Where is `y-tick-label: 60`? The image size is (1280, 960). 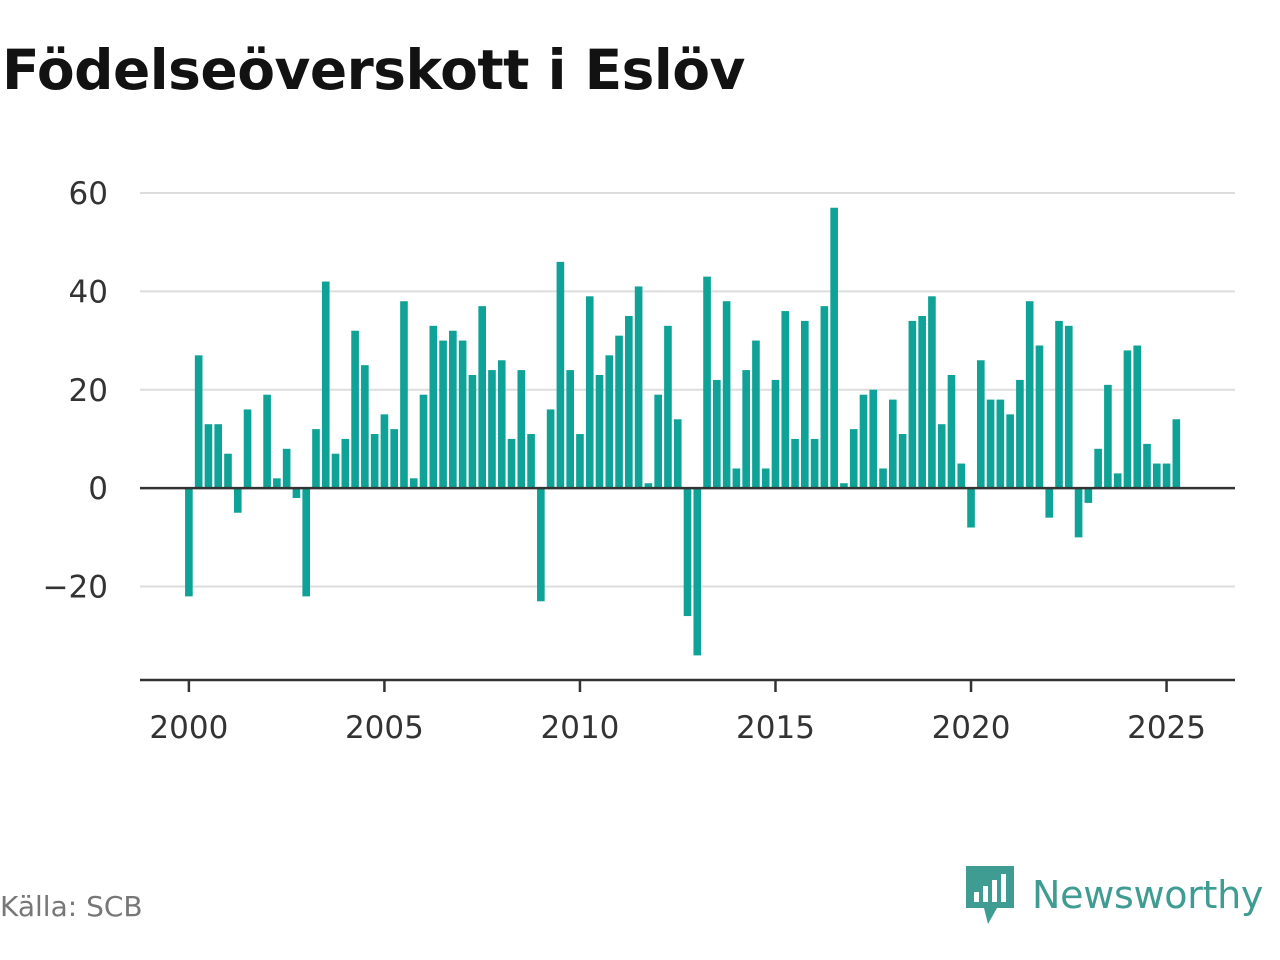
y-tick-label: 60 is located at coordinates (88, 194).